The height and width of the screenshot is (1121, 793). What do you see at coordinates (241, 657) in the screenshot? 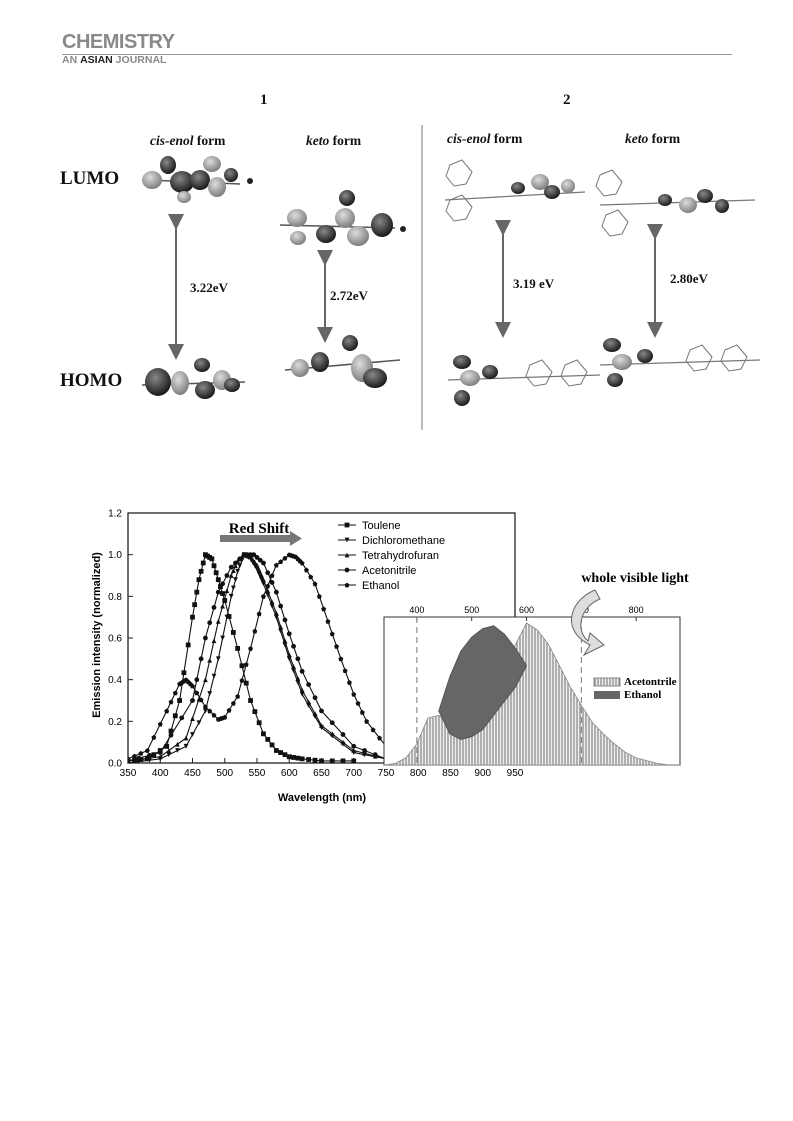
I see `series-line` at bounding box center [241, 657].